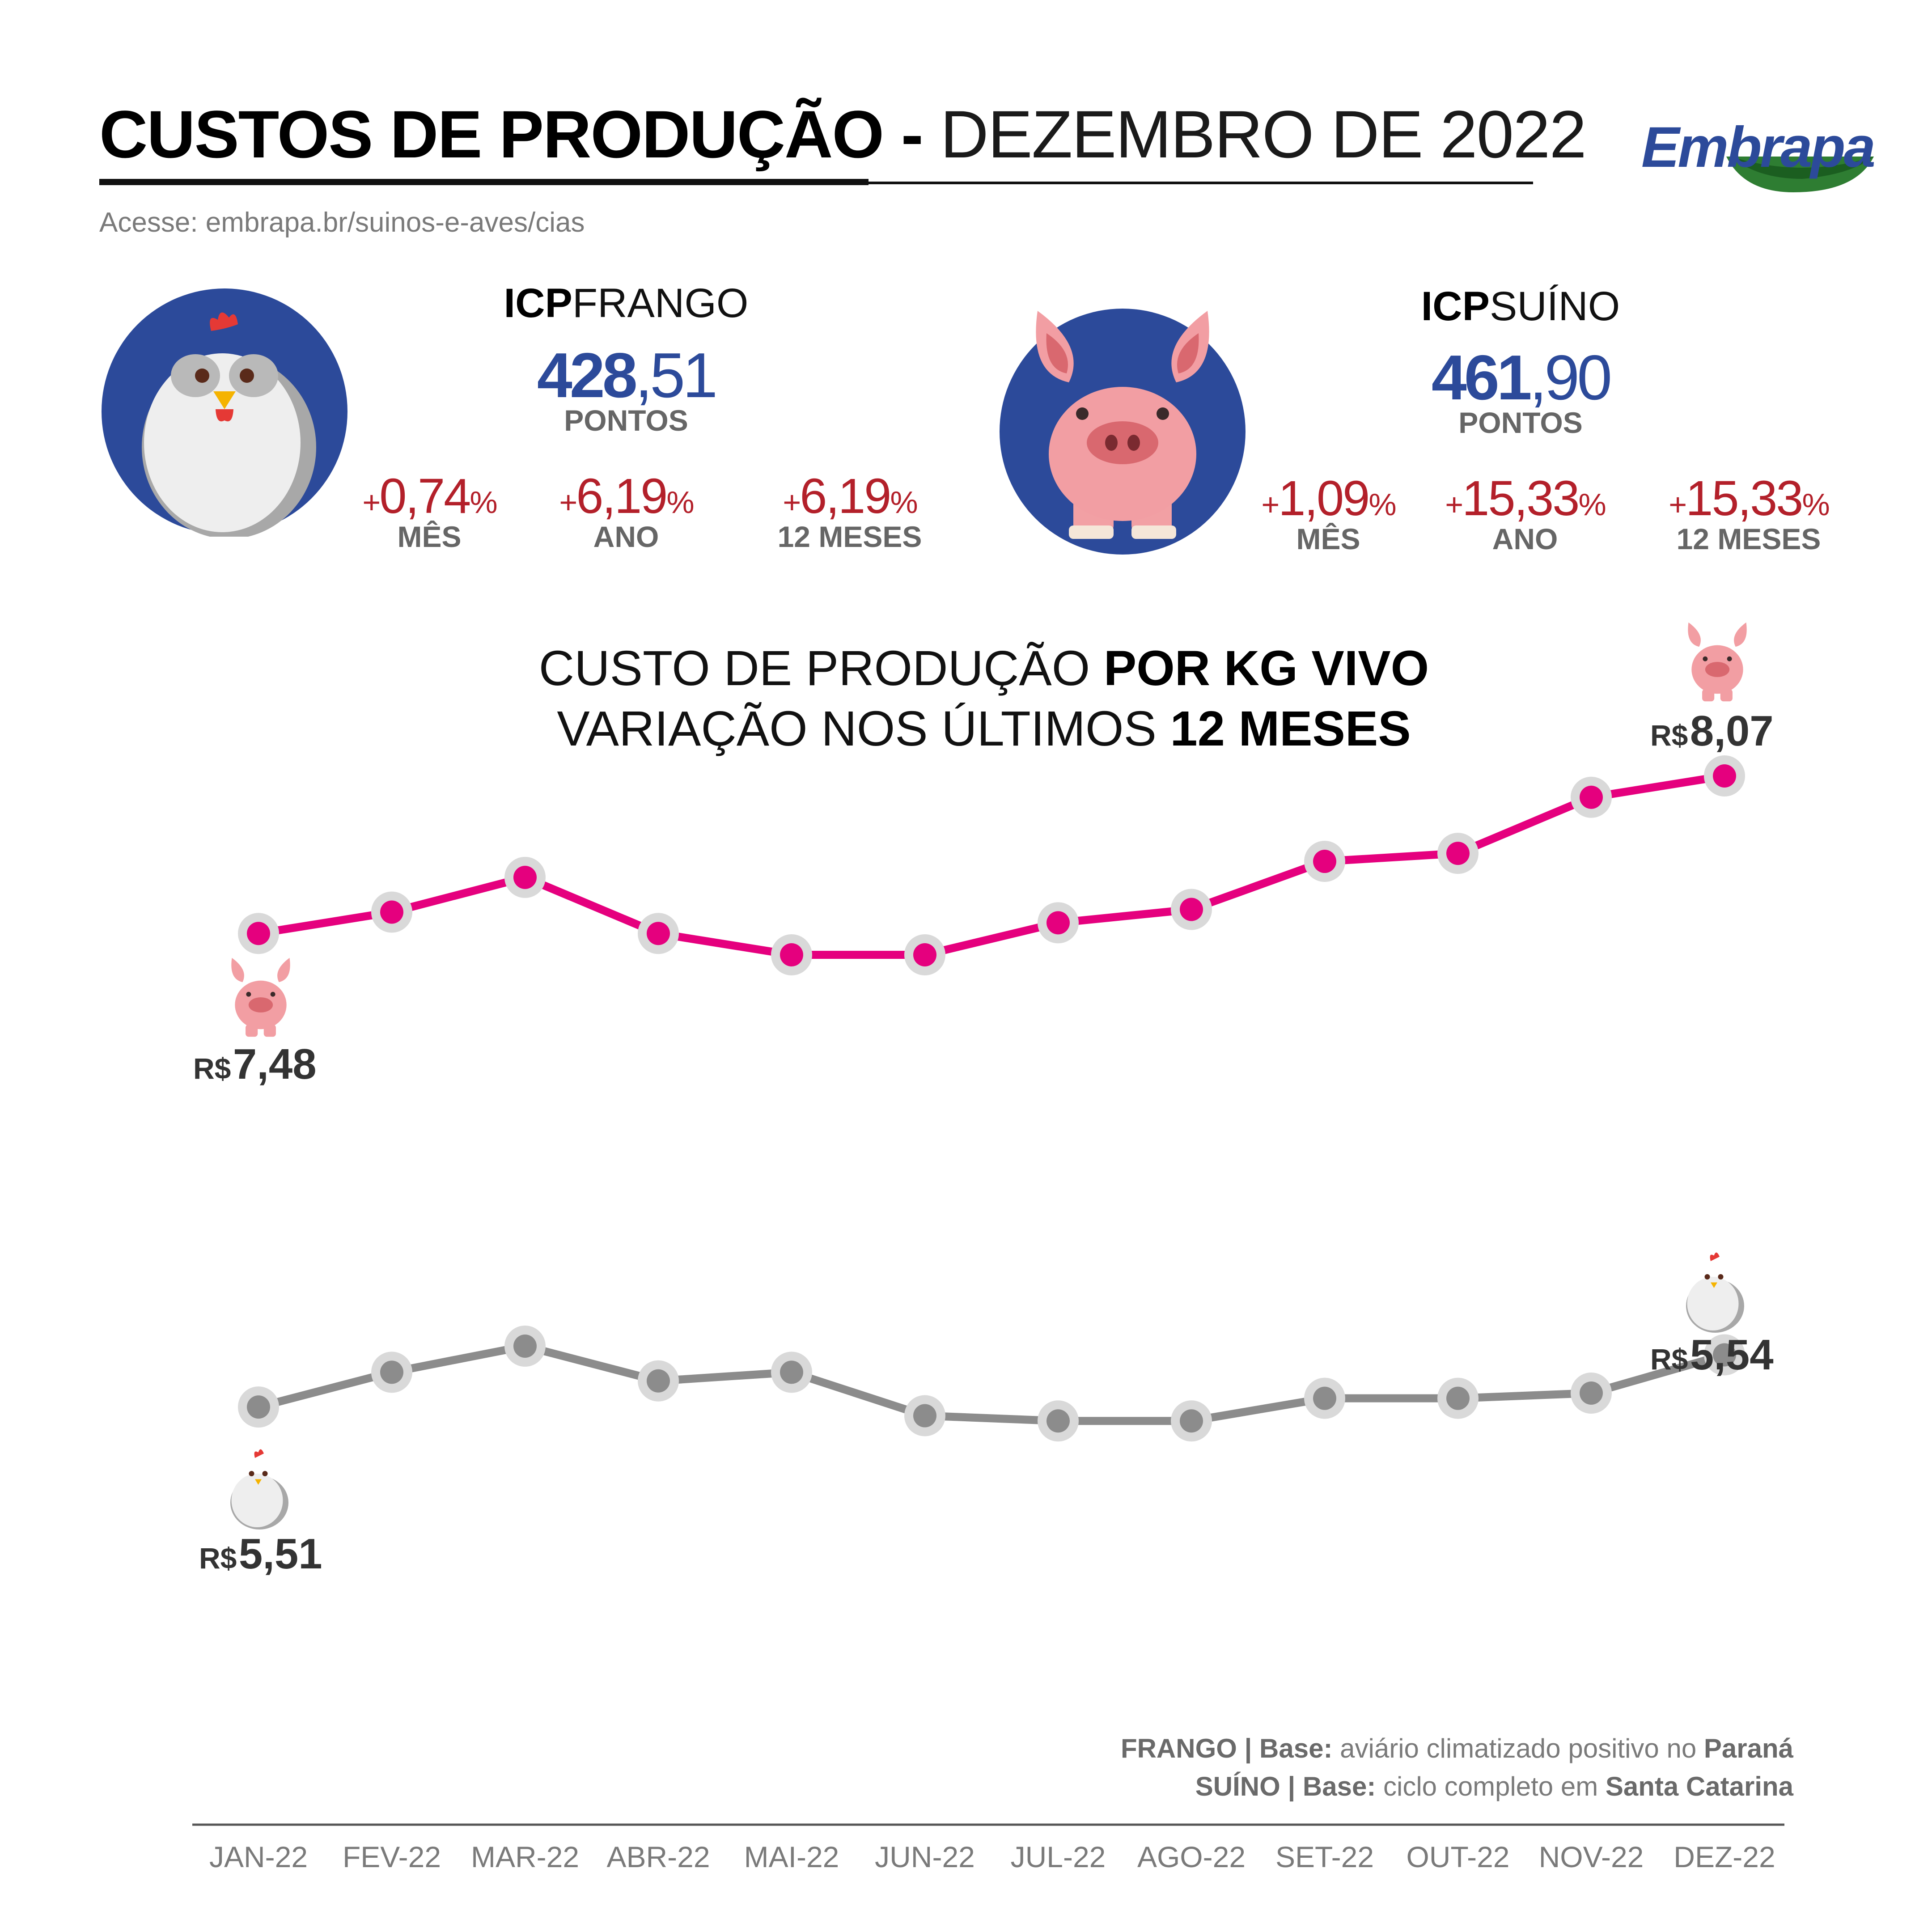  What do you see at coordinates (1328, 538) in the screenshot?
I see `suino-change-month-label: MÊS` at bounding box center [1328, 538].